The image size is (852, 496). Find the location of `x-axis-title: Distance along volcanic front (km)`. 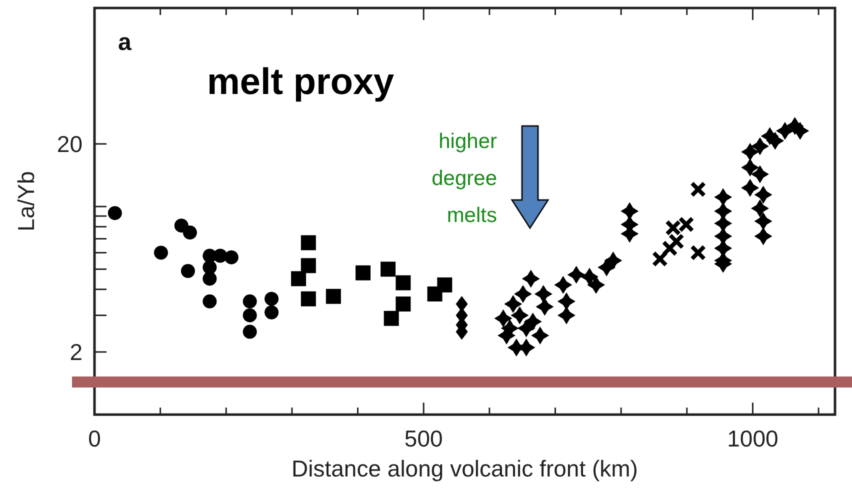

x-axis-title: Distance along volcanic front (km) is located at coordinates (465, 469).